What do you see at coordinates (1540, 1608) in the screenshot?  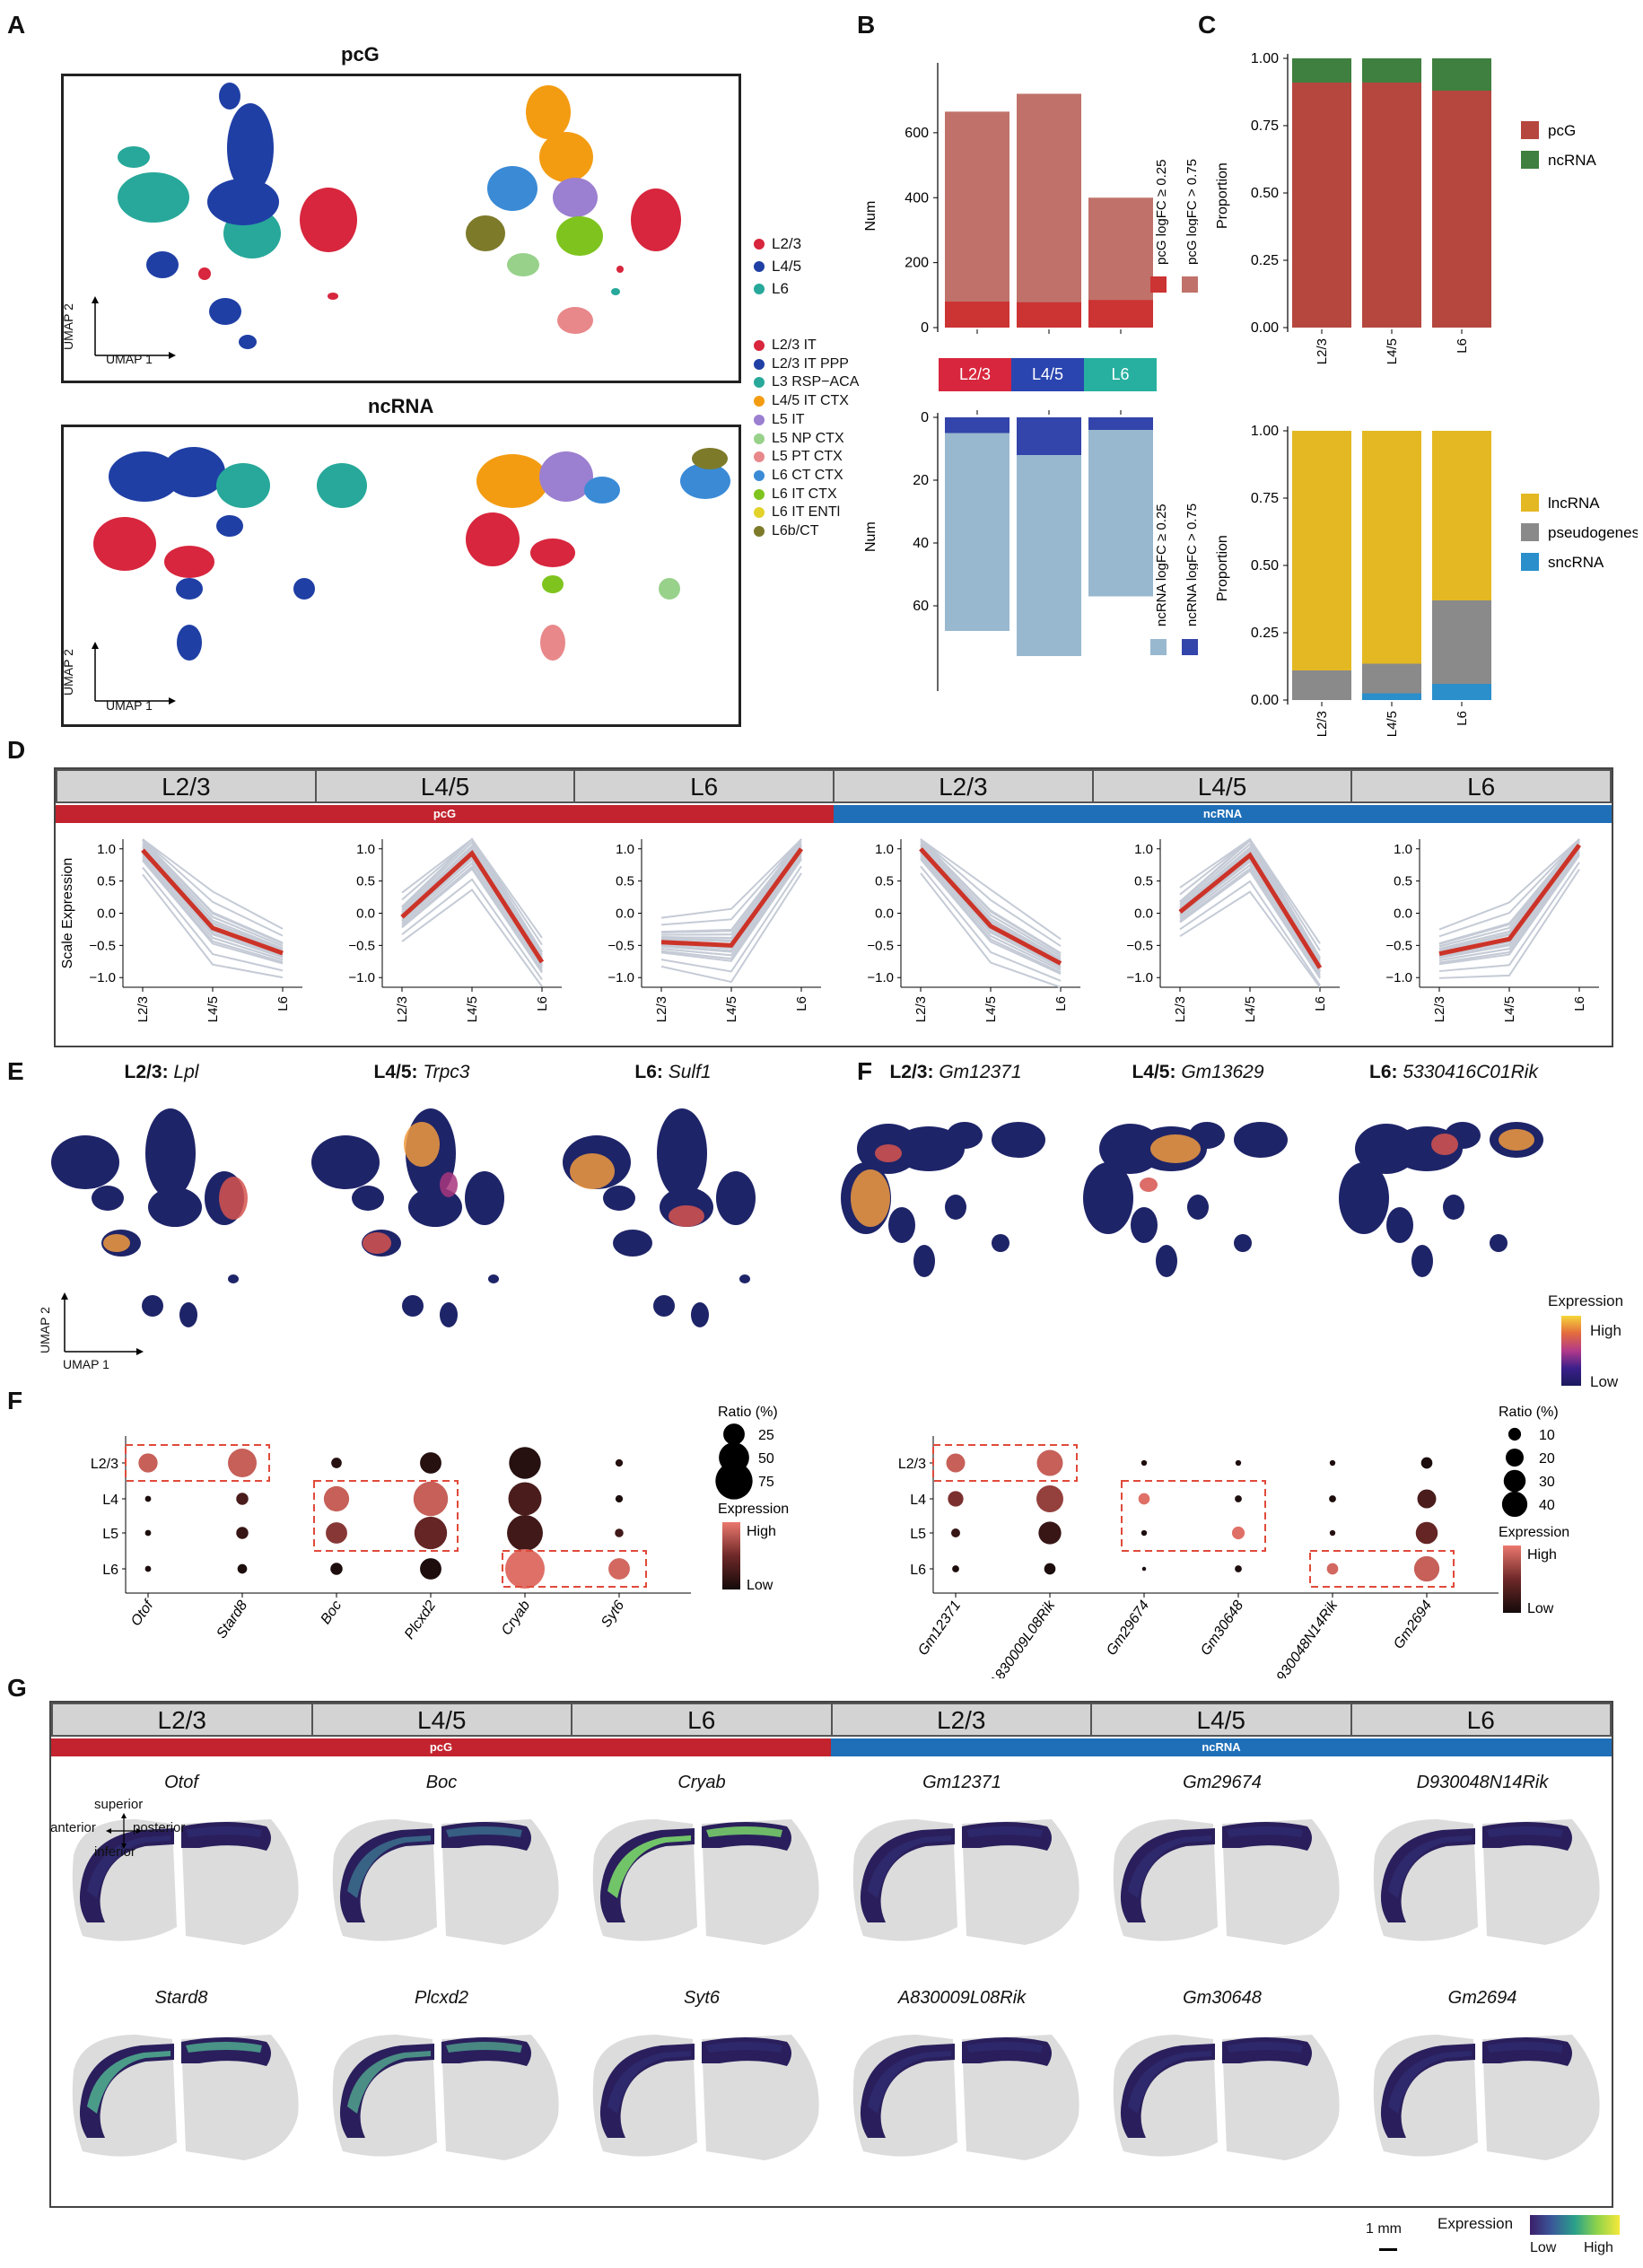 I see `expr-legend-low: Low` at bounding box center [1540, 1608].